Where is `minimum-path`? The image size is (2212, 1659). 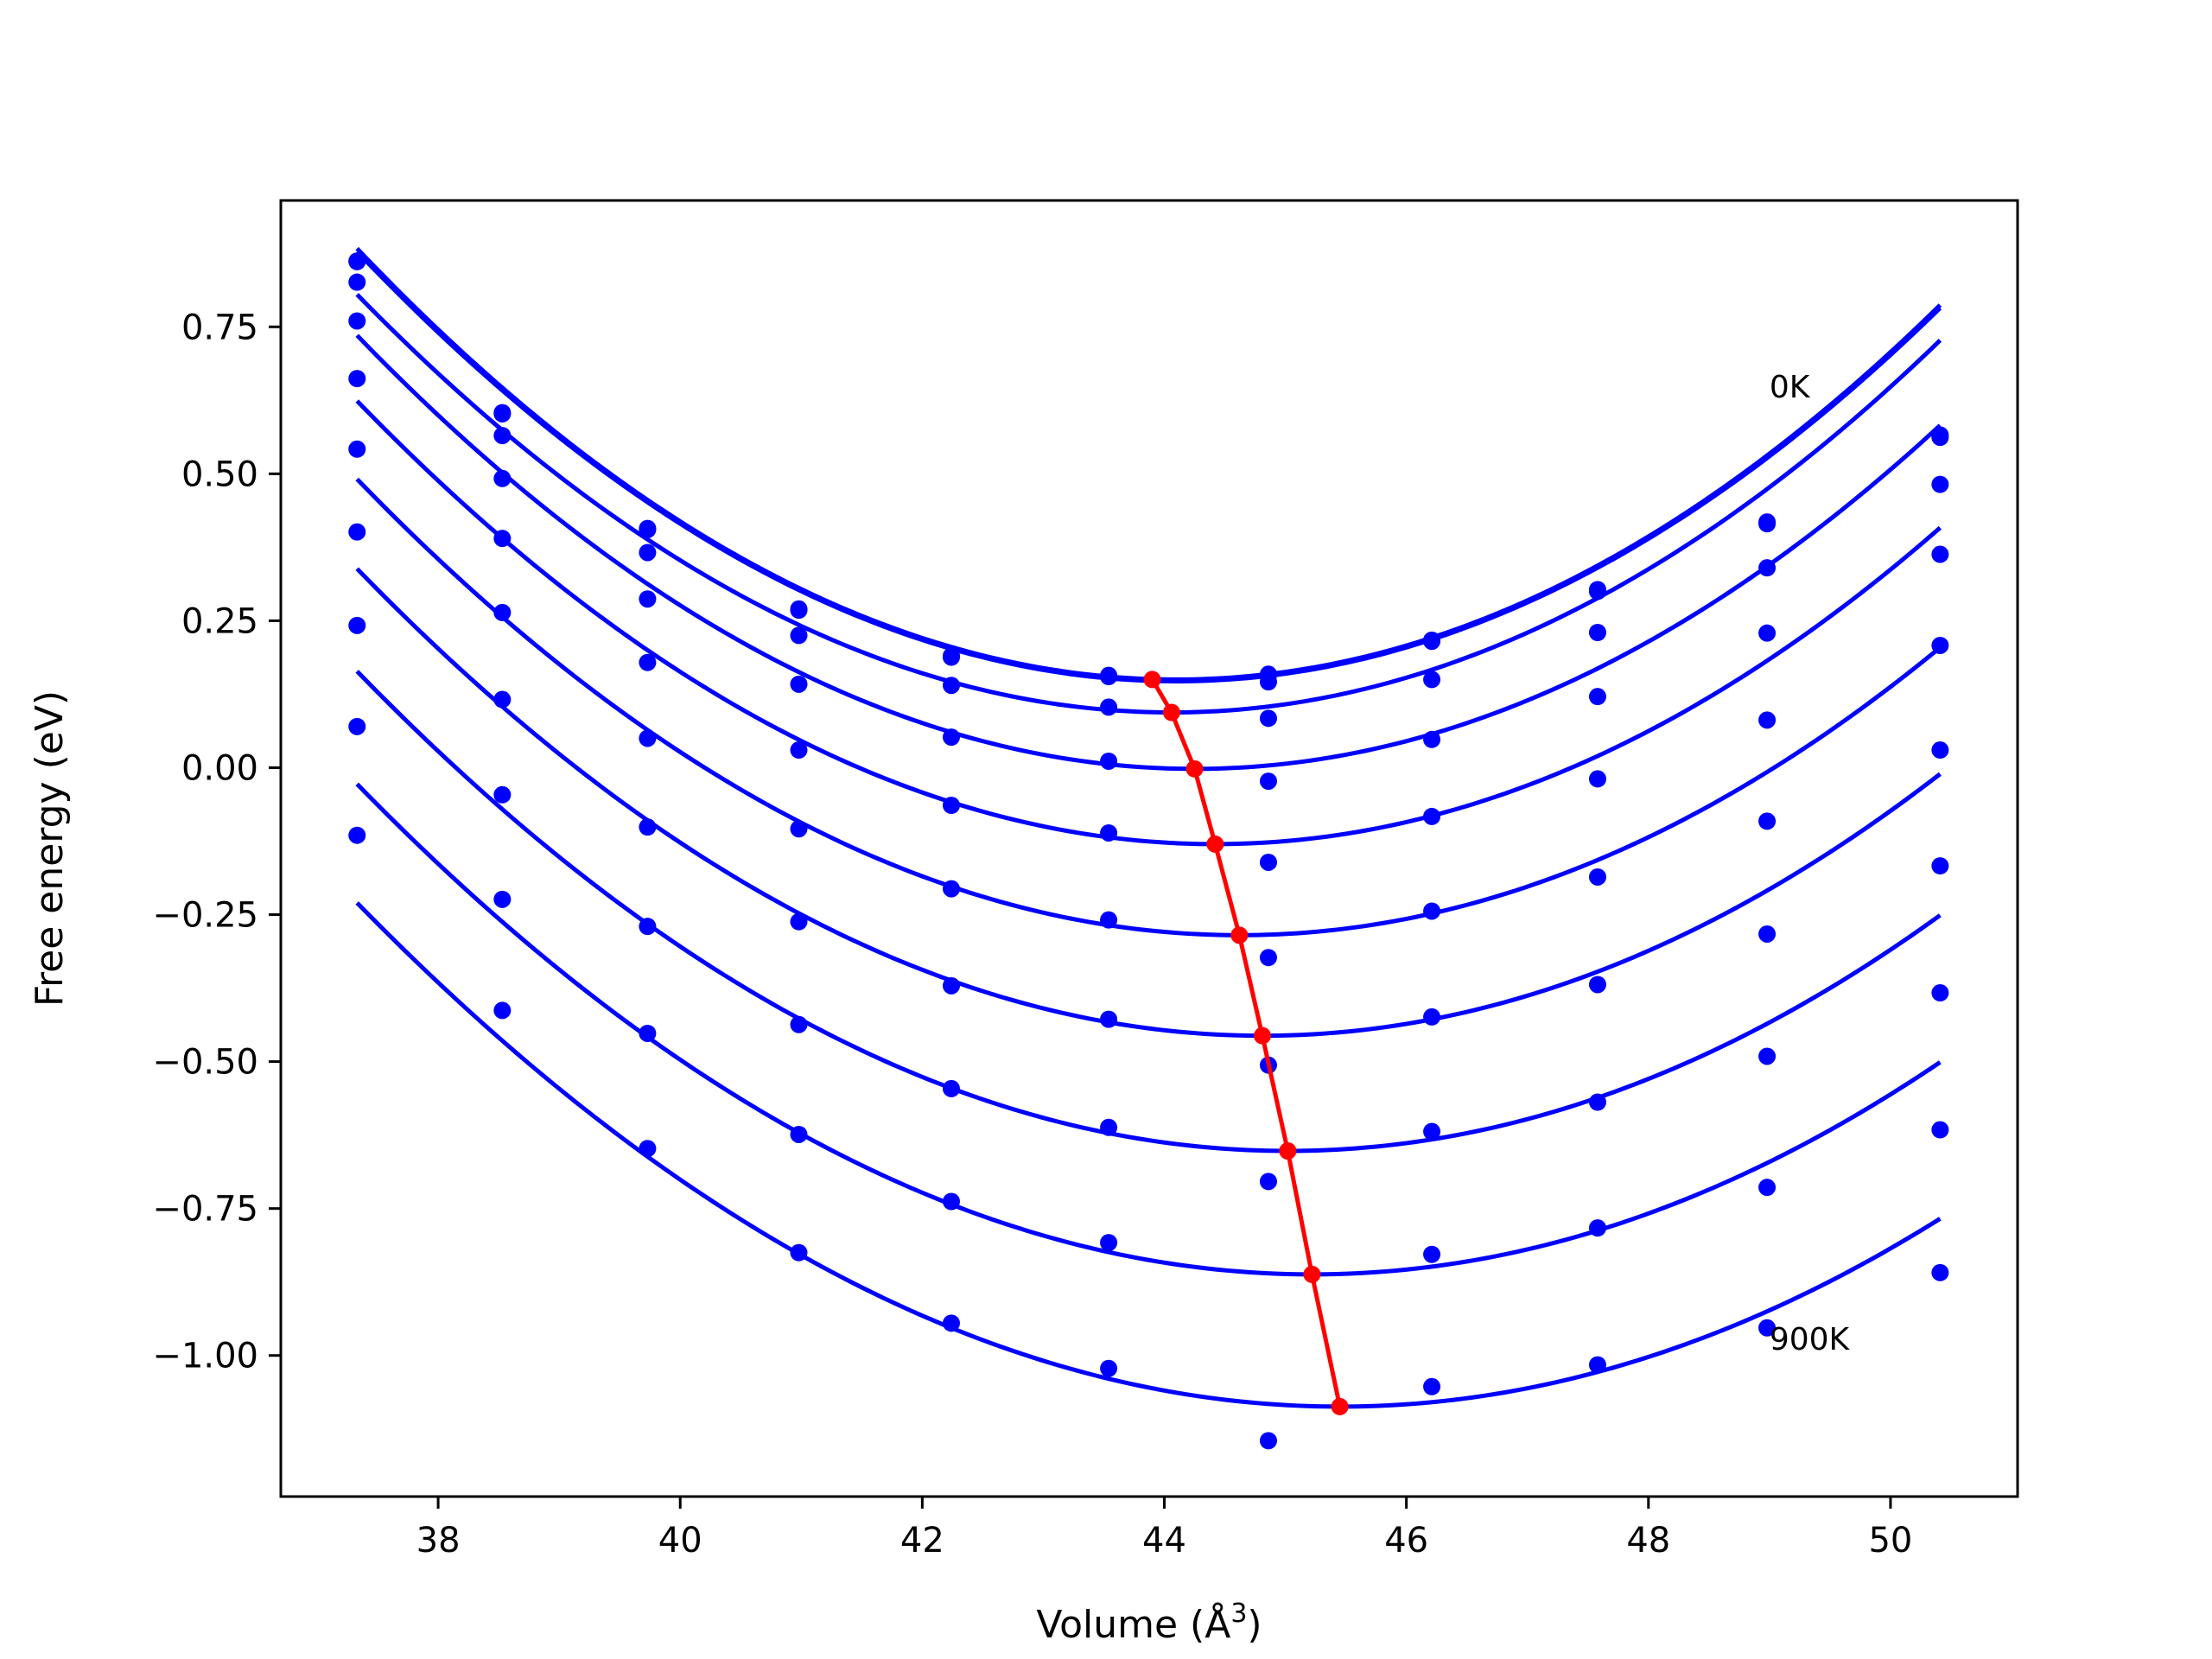 minimum-path is located at coordinates (1246, 1043).